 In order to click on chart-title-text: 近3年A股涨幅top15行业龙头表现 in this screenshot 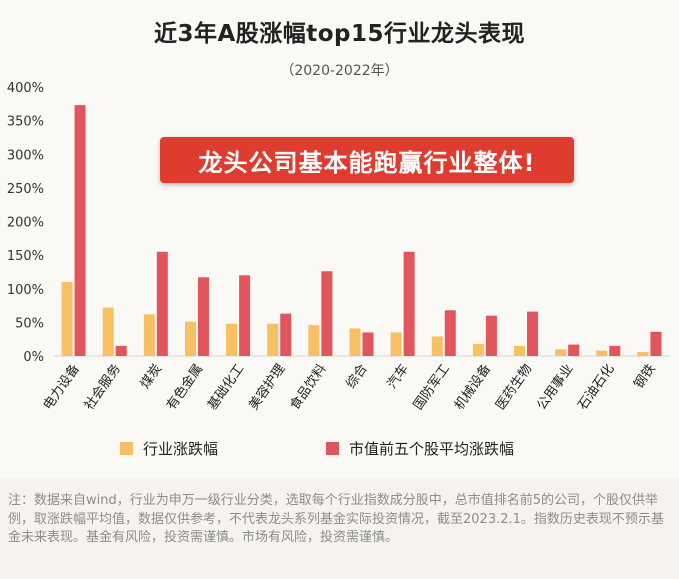, I will do `click(339, 34)`.